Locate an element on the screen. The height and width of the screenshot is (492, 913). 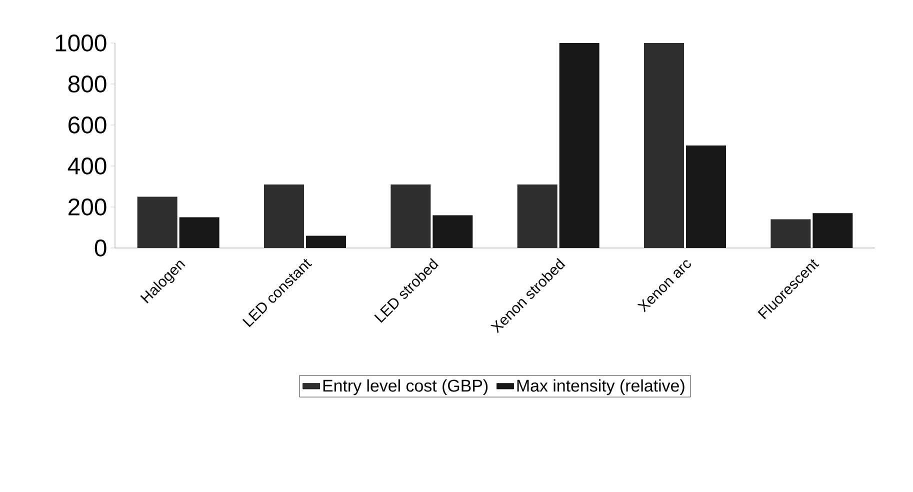
y-tick-label: 200 is located at coordinates (87, 207).